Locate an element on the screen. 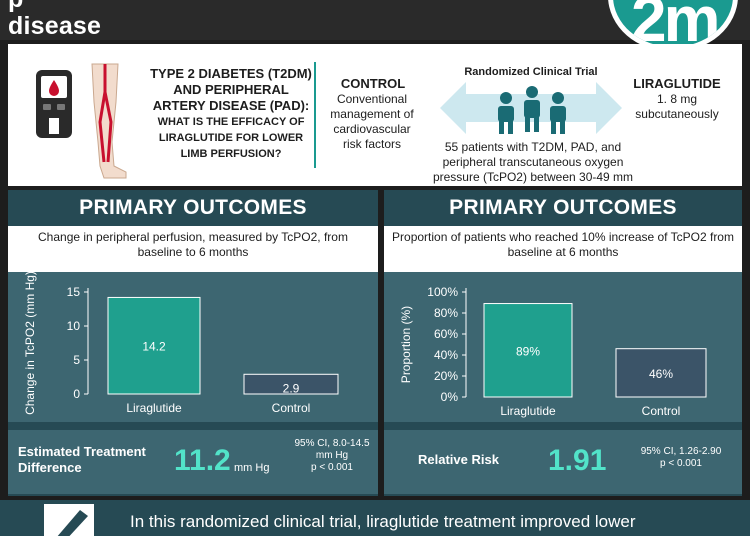  bar-value-label: 14.2 is located at coordinates (154, 347).